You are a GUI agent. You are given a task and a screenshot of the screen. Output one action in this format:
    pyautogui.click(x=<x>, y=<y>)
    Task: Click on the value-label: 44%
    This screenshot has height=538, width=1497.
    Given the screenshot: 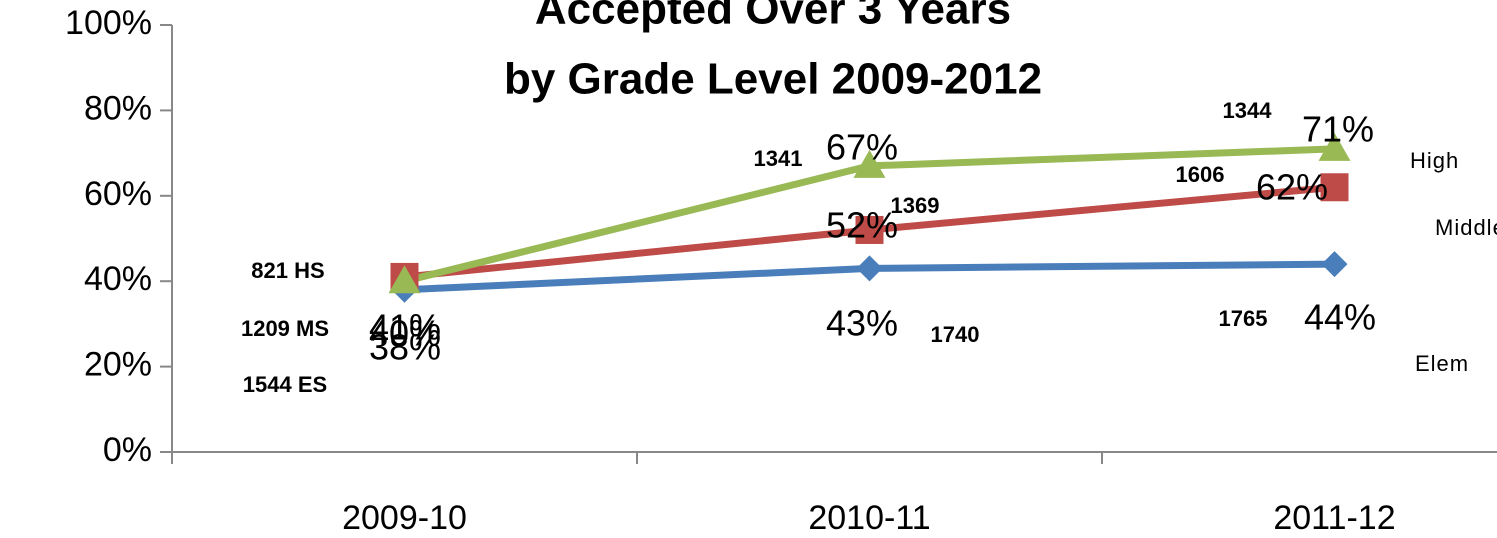 What is the action you would take?
    pyautogui.click(x=1340, y=317)
    